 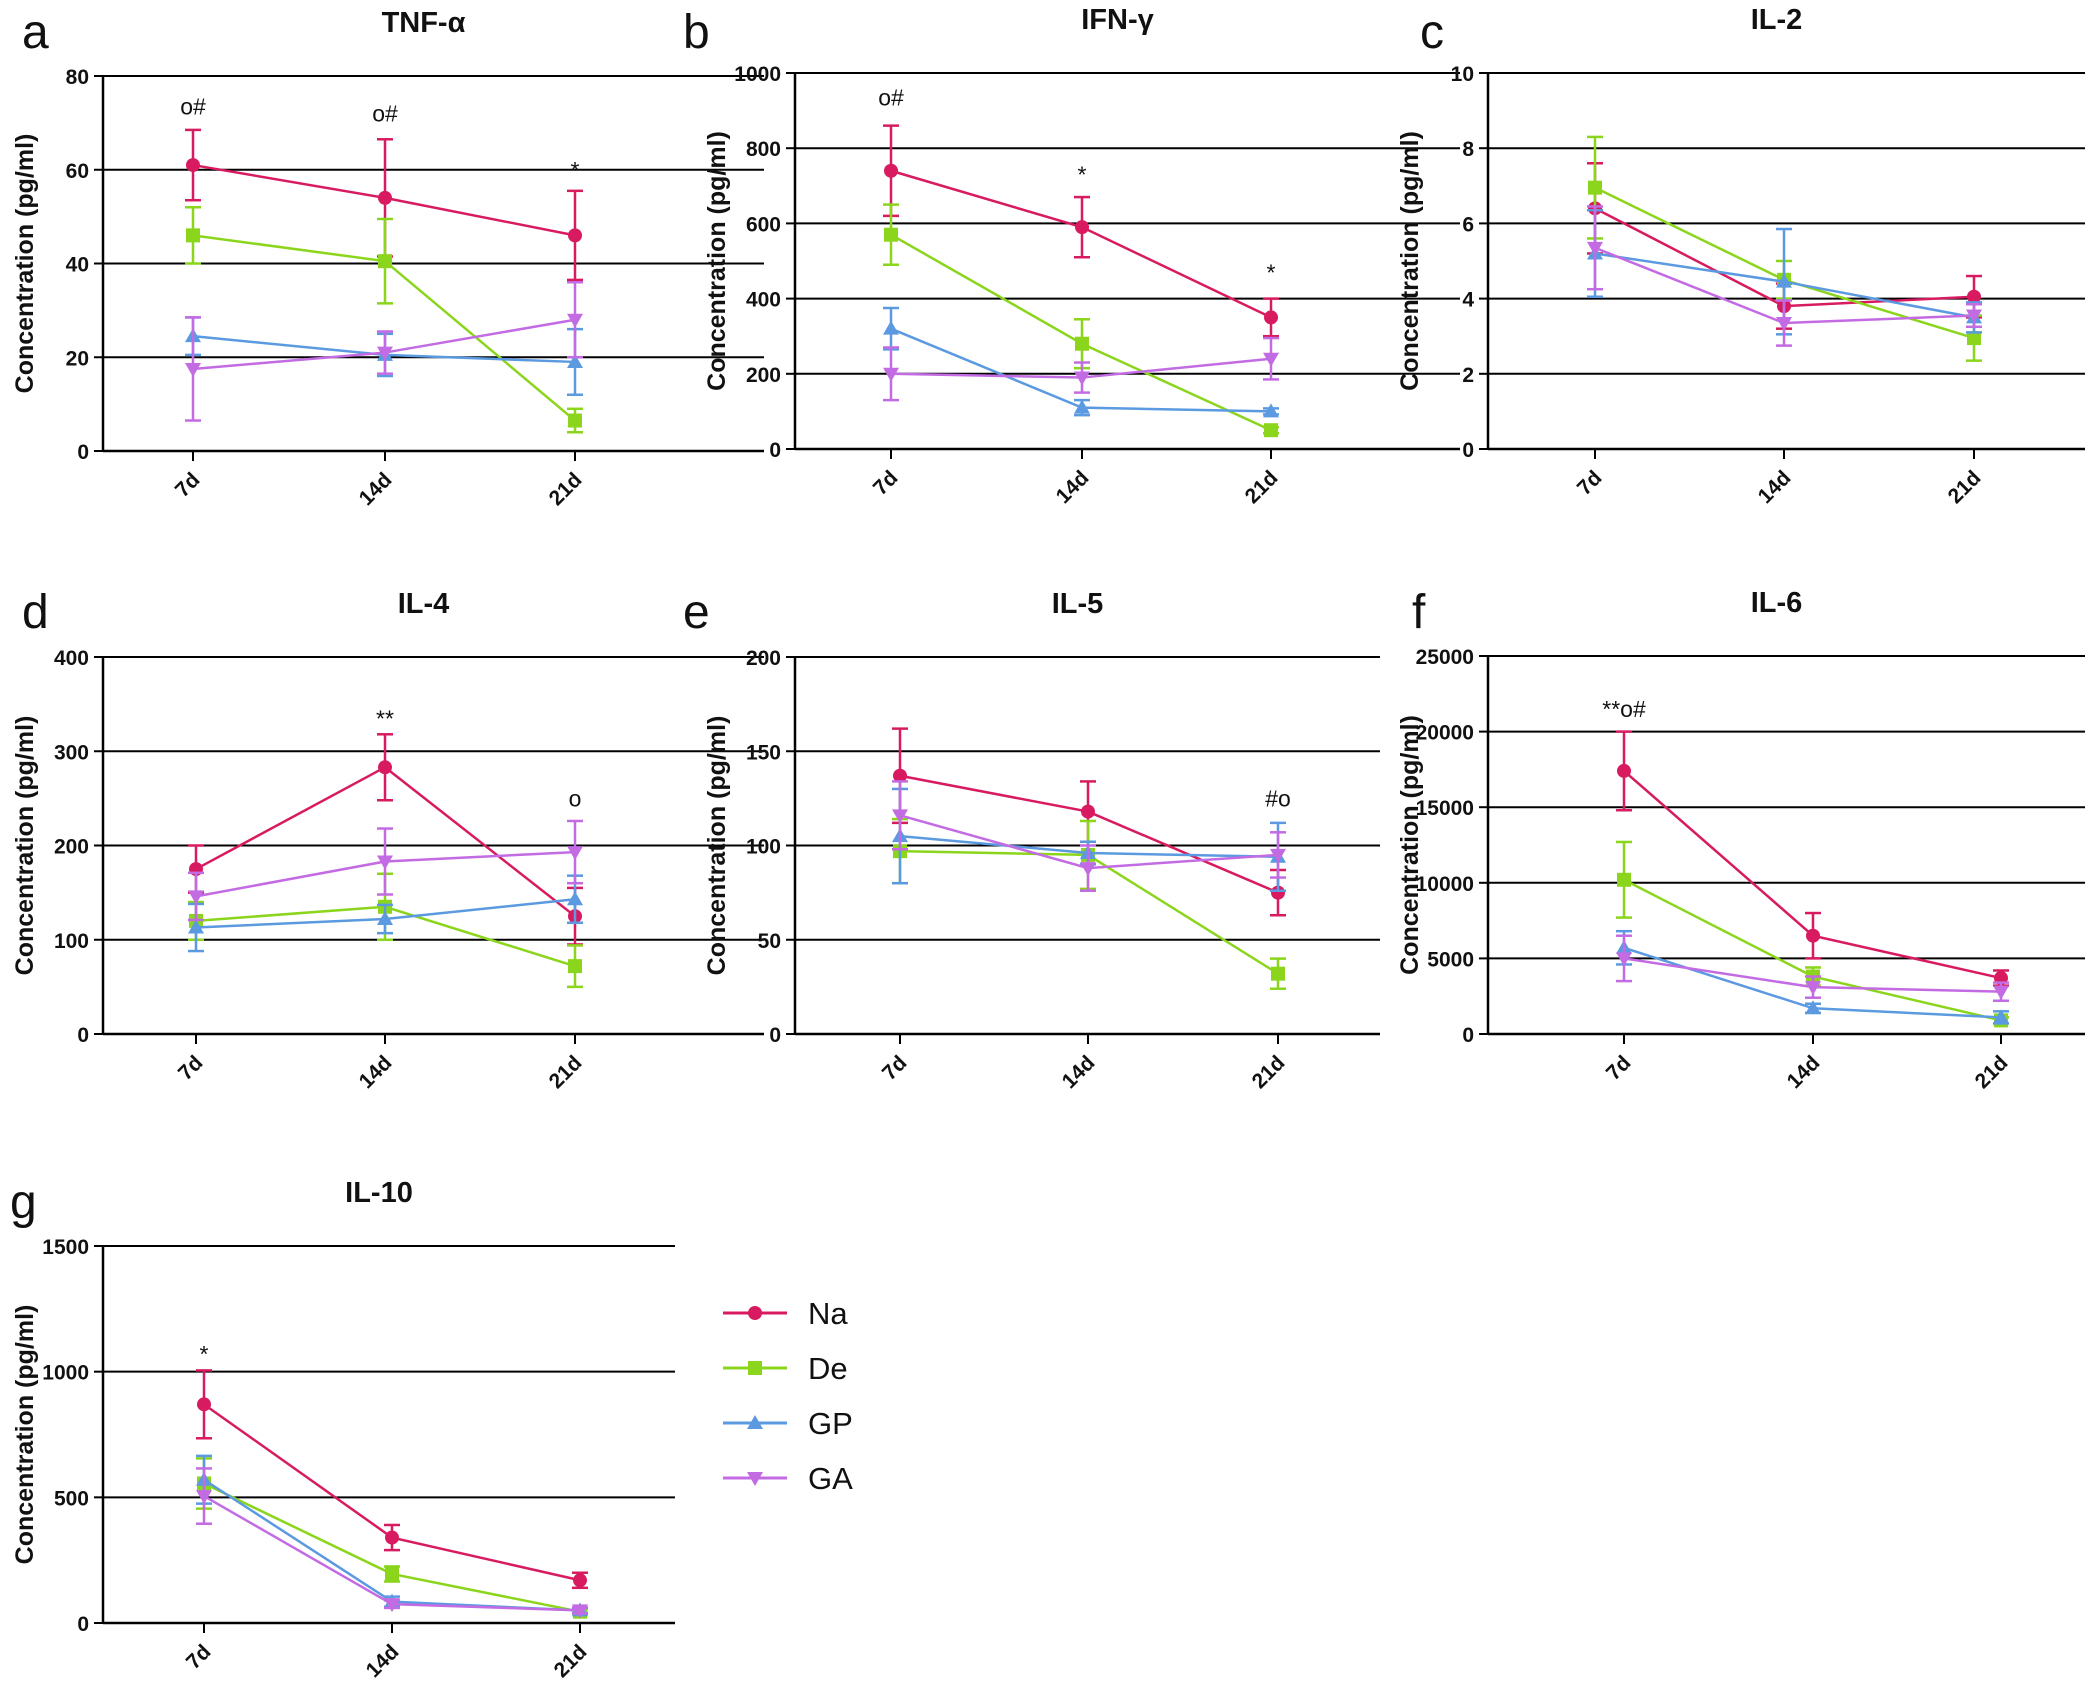 I want to click on chart-title: IL-10, so click(x=379, y=1193).